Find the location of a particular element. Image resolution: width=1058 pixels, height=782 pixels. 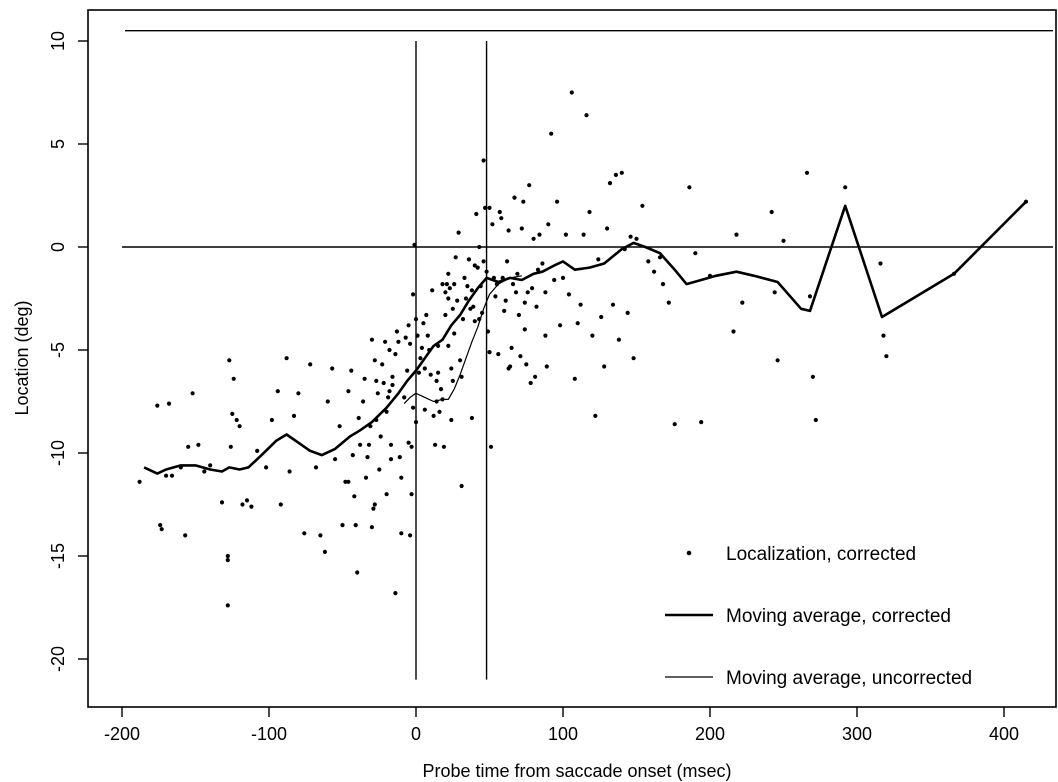

x-tick-label: 0 is located at coordinates (416, 734).